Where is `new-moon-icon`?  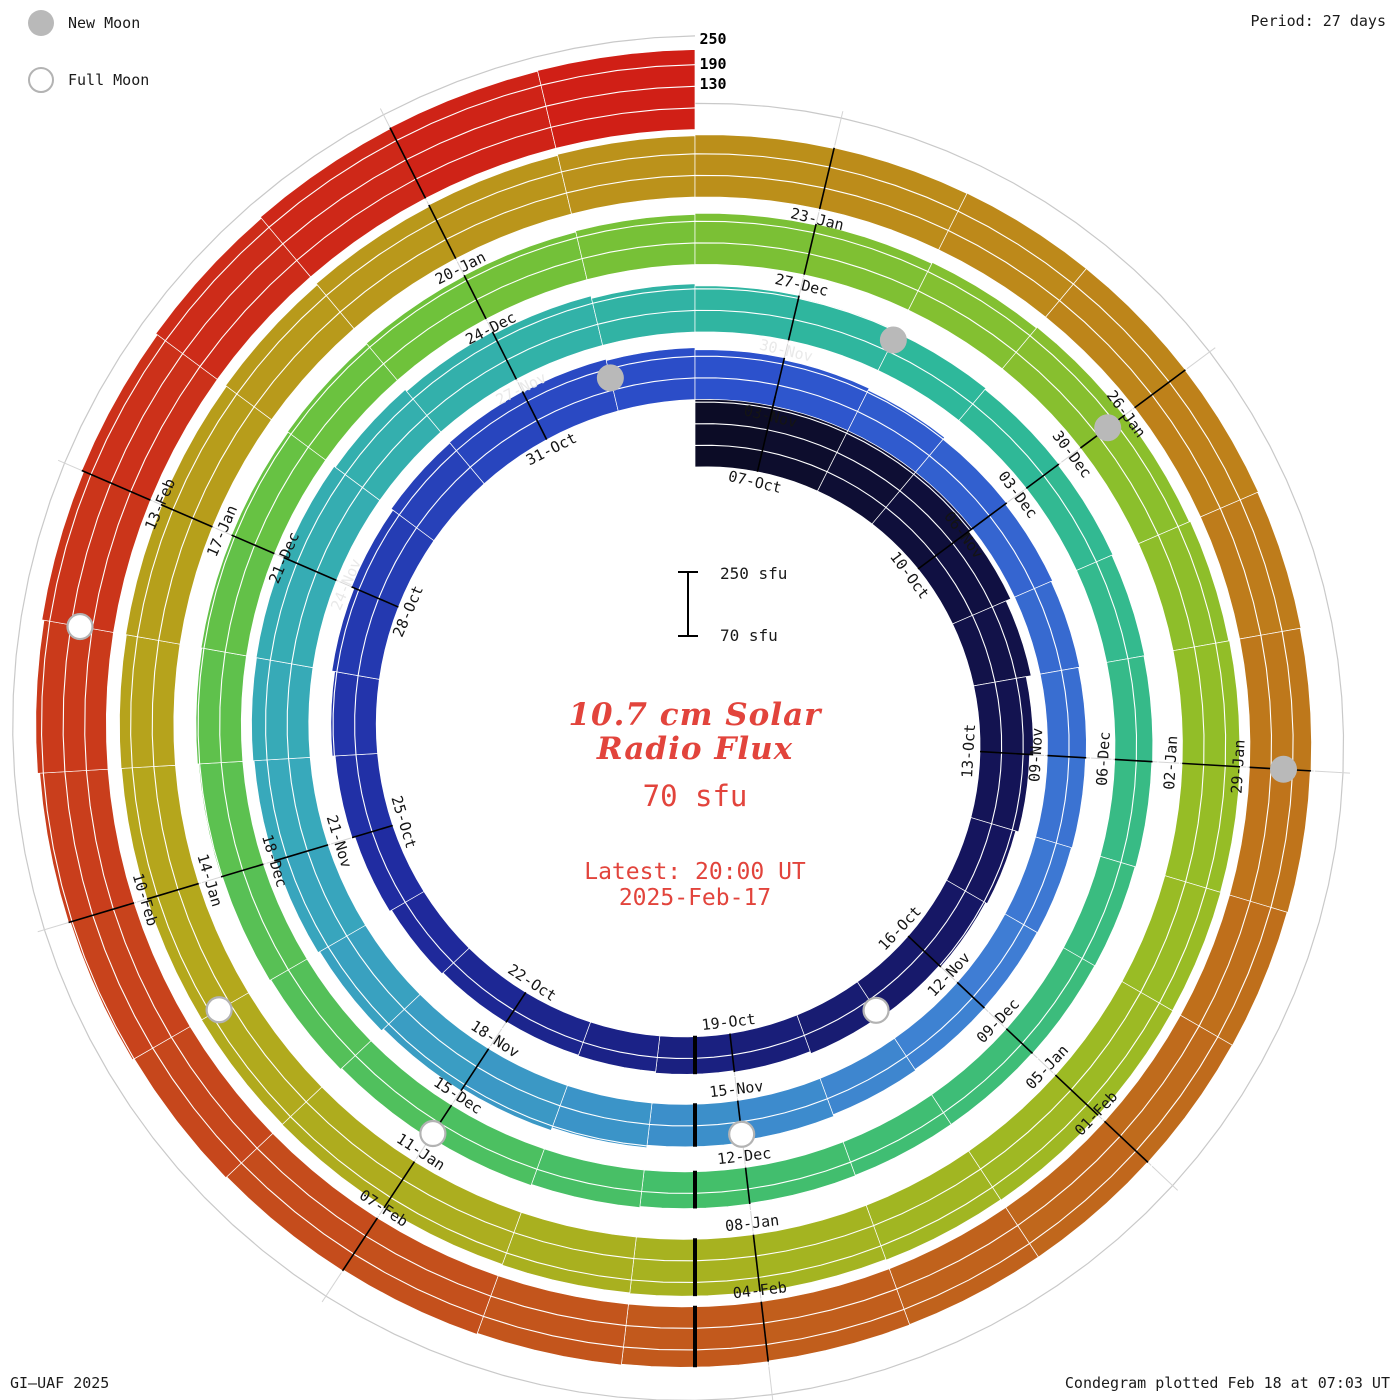
new-moon-icon is located at coordinates (41, 23).